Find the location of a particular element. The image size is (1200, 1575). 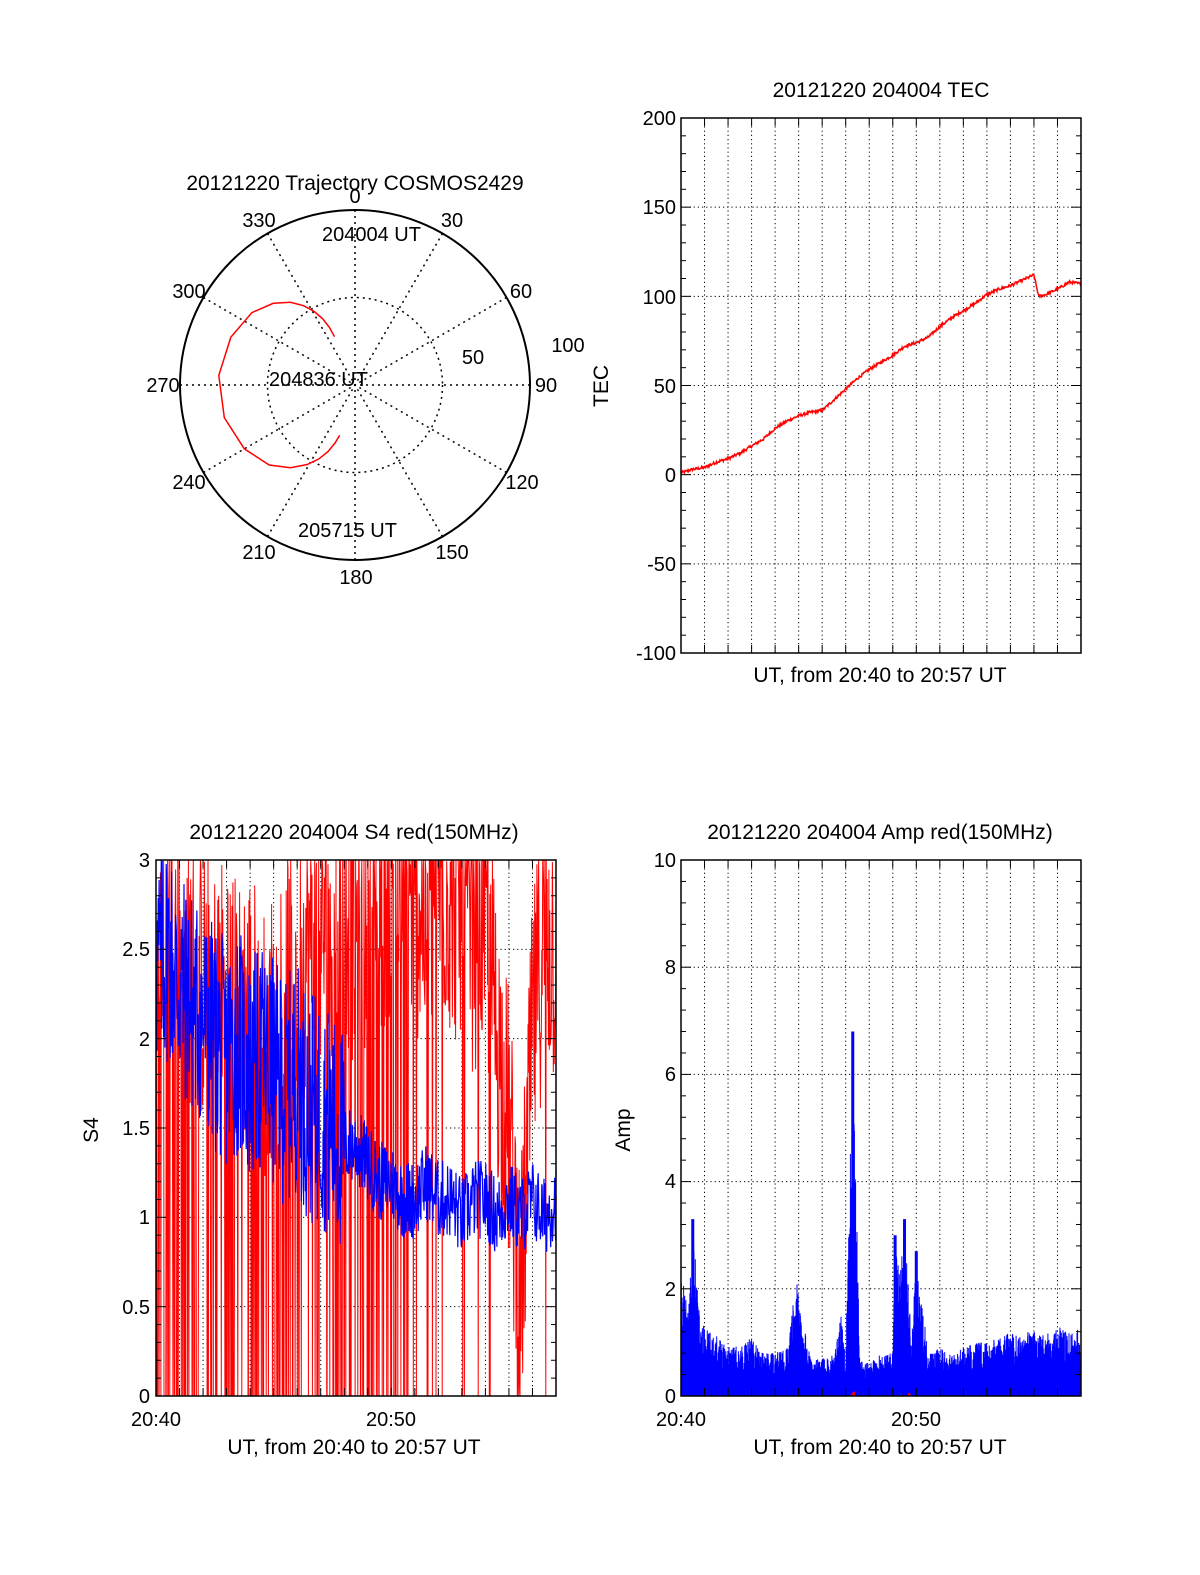

tec-ticks is located at coordinates (881, 385).